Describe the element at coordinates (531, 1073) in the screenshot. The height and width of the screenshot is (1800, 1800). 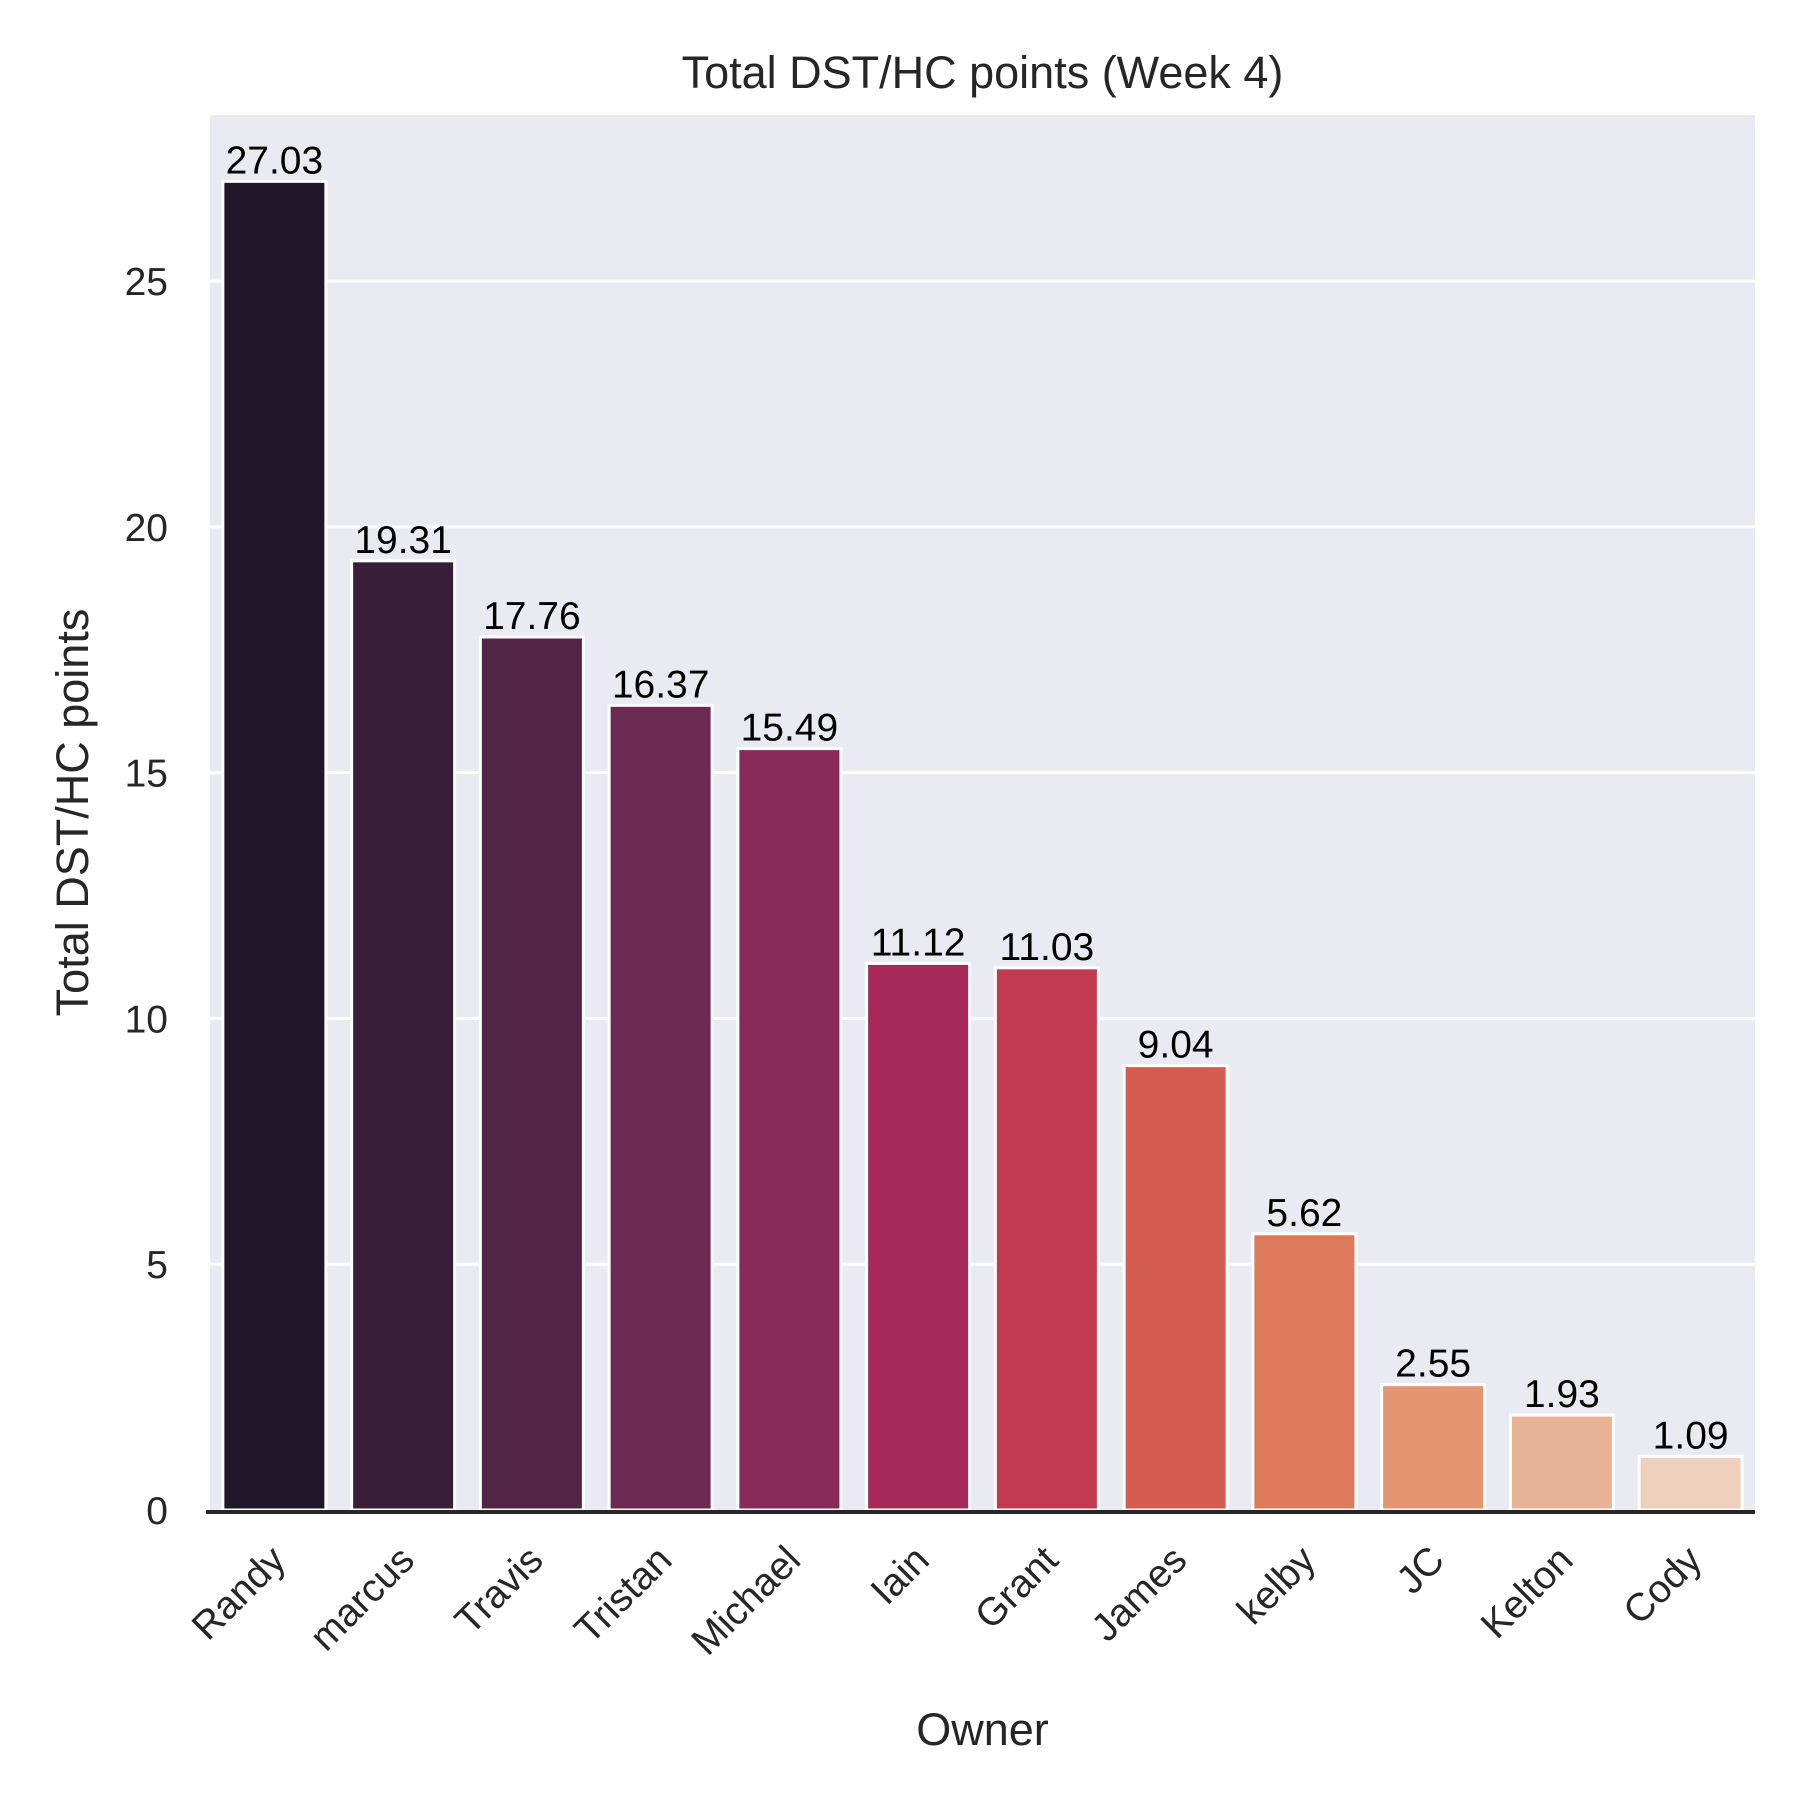
I see `bar-travis` at that location.